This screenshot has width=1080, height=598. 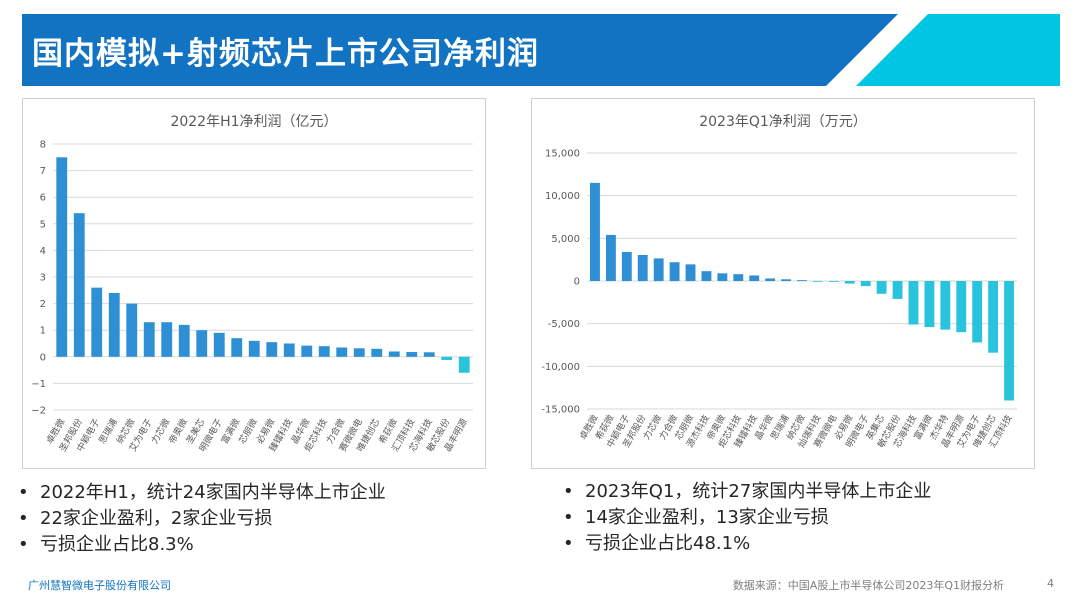 I want to click on page-number: 4, so click(x=1050, y=583).